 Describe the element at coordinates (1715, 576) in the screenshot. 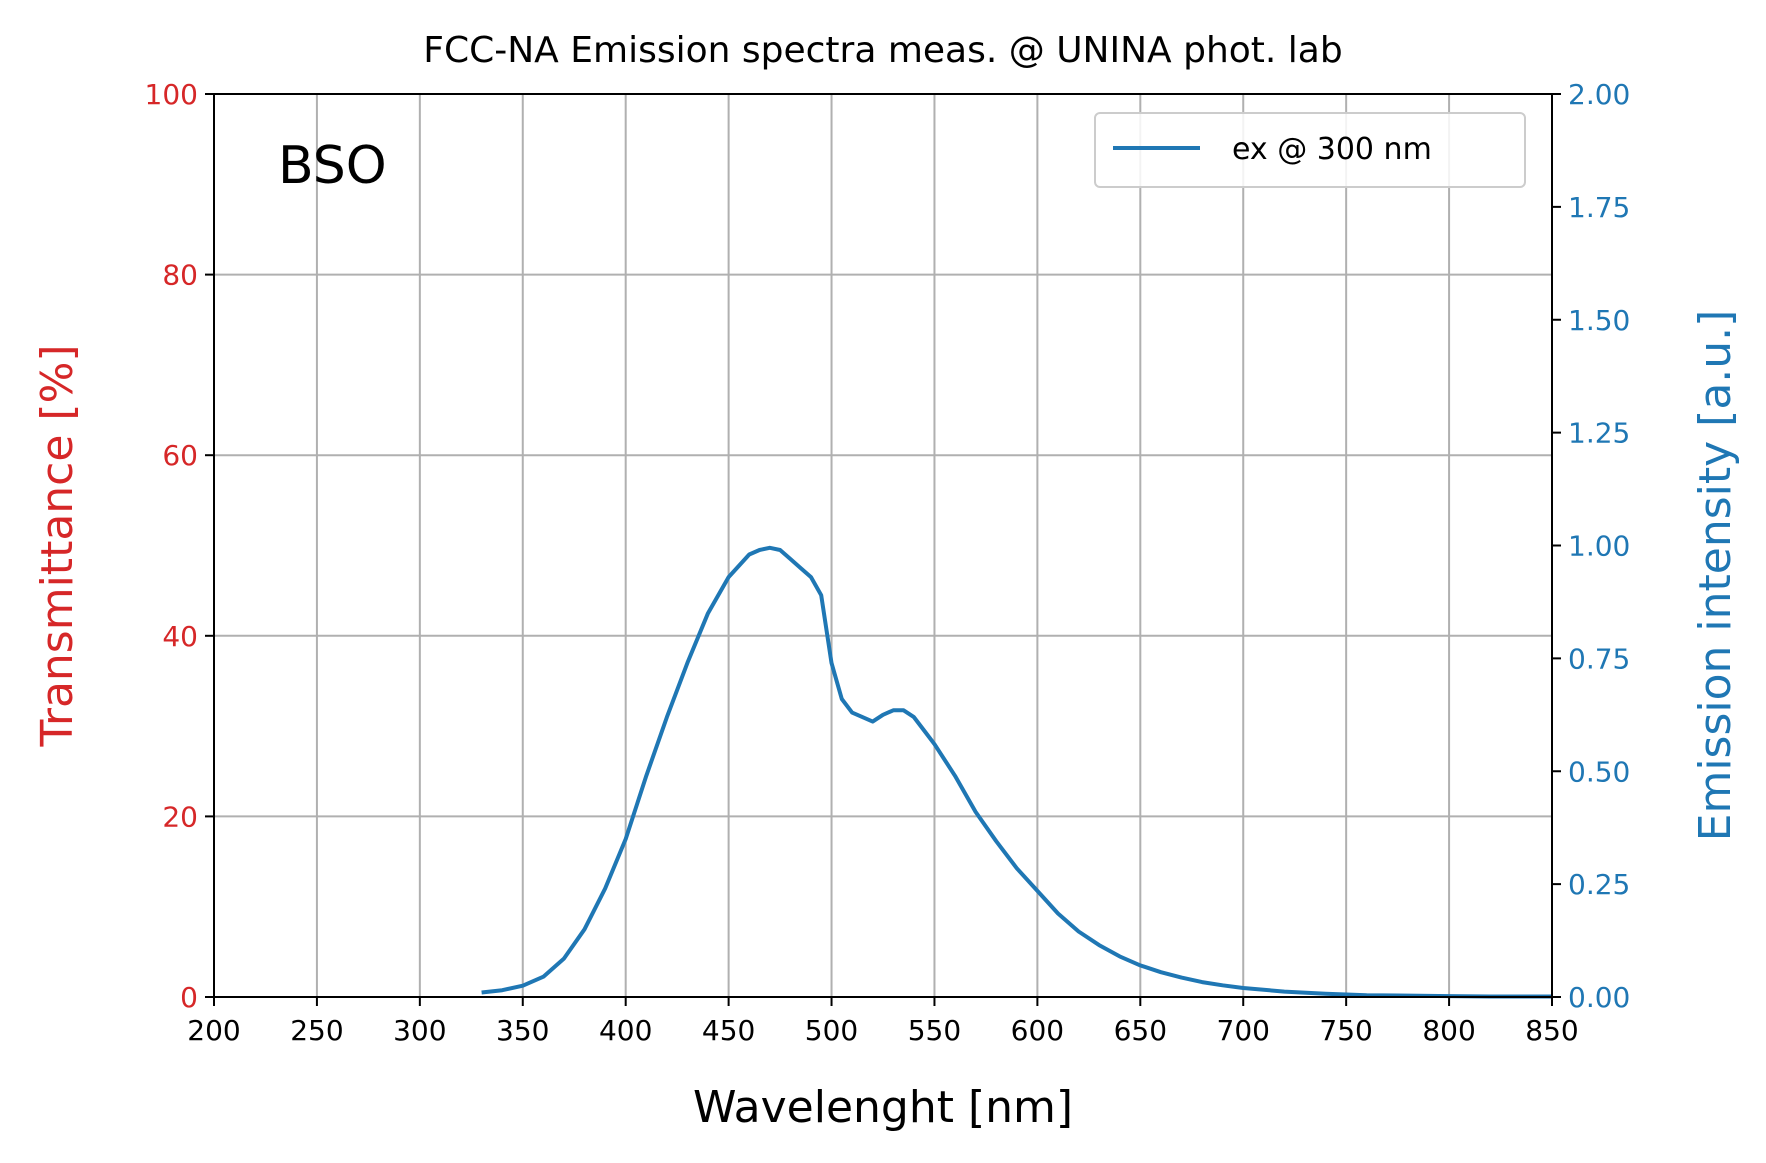

I see `y-axis-label-right: Emission intensity [a.u.]` at that location.